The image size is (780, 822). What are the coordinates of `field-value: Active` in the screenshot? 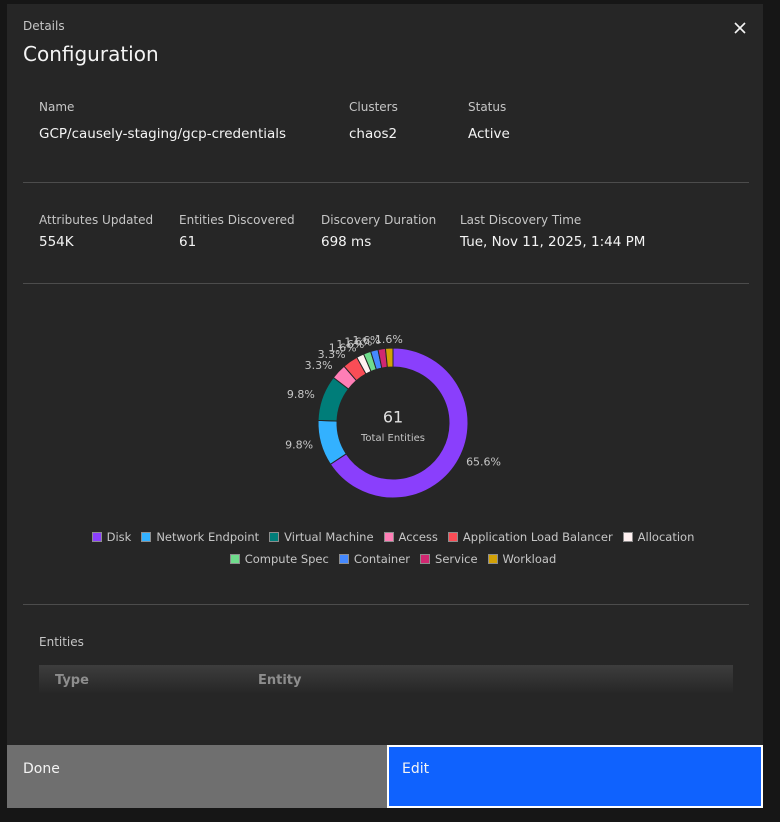 It's located at (489, 134).